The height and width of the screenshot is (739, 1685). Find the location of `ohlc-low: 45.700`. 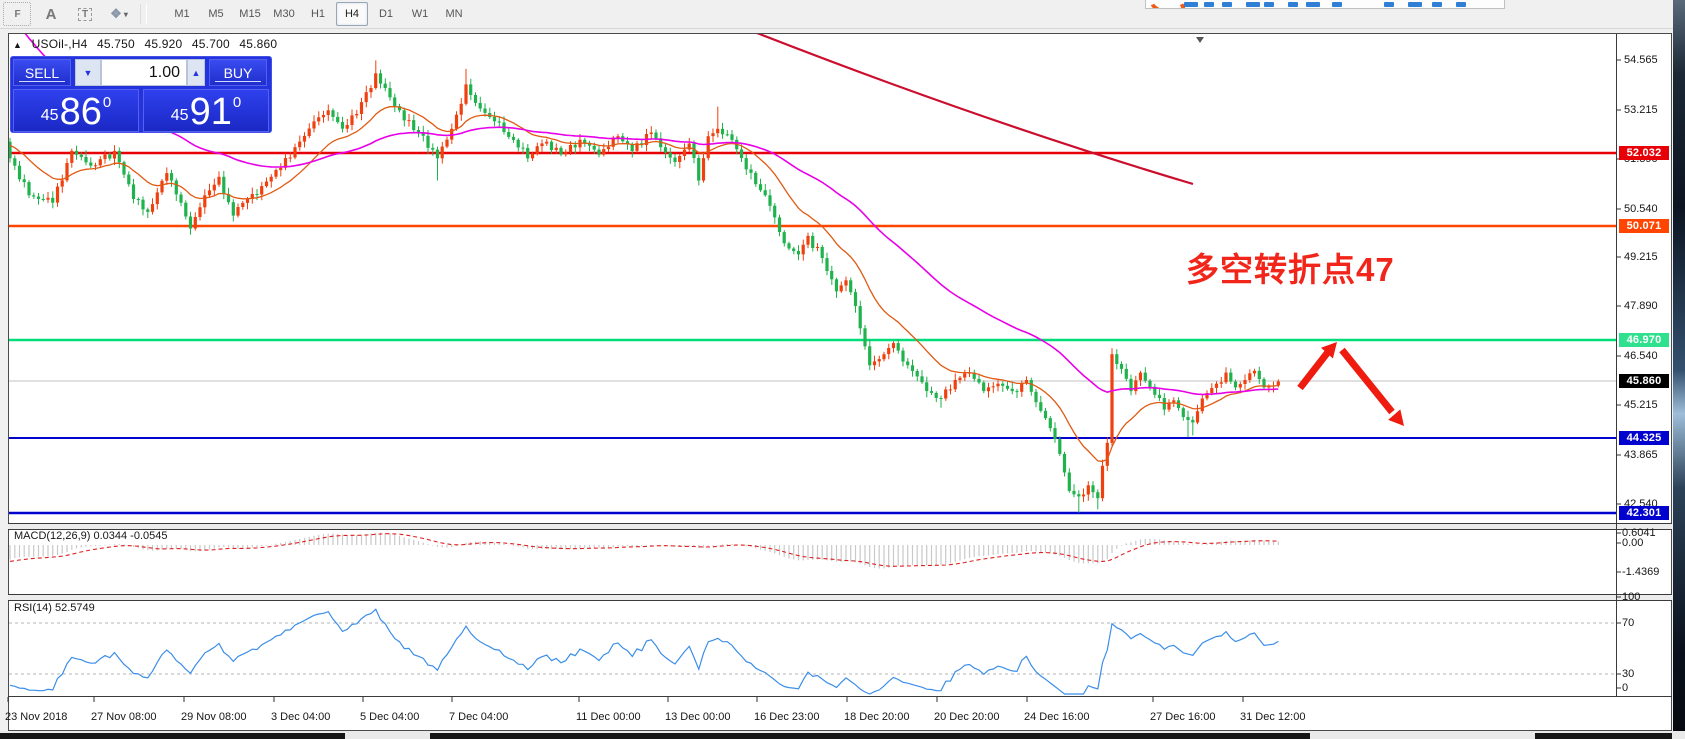

ohlc-low: 45.700 is located at coordinates (210, 44).